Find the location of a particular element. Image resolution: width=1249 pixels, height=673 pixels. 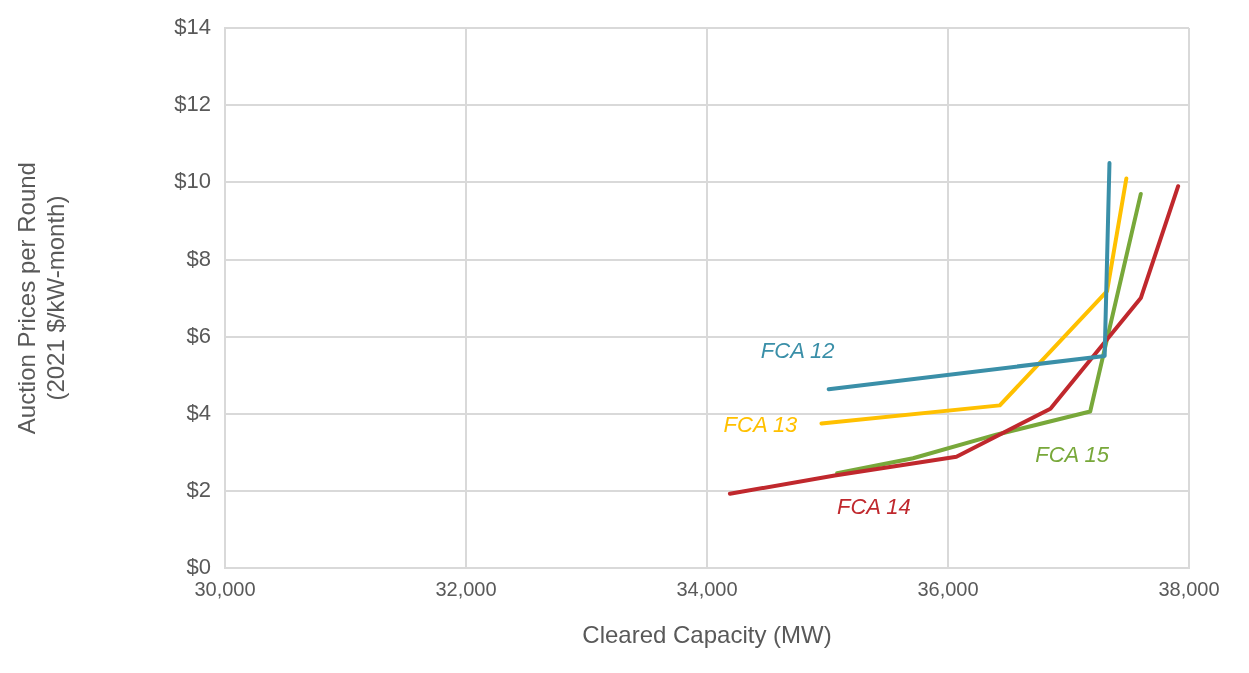

y-tick-label: $12 is located at coordinates (192, 104).